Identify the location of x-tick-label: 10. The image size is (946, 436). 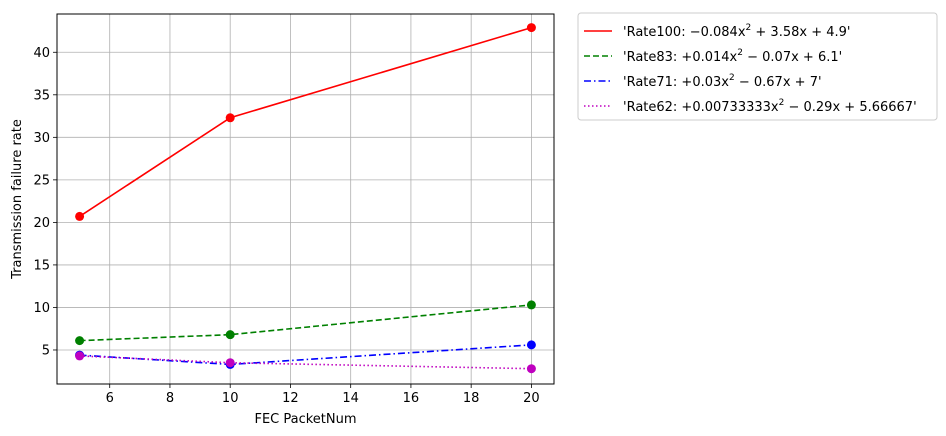
(230, 398).